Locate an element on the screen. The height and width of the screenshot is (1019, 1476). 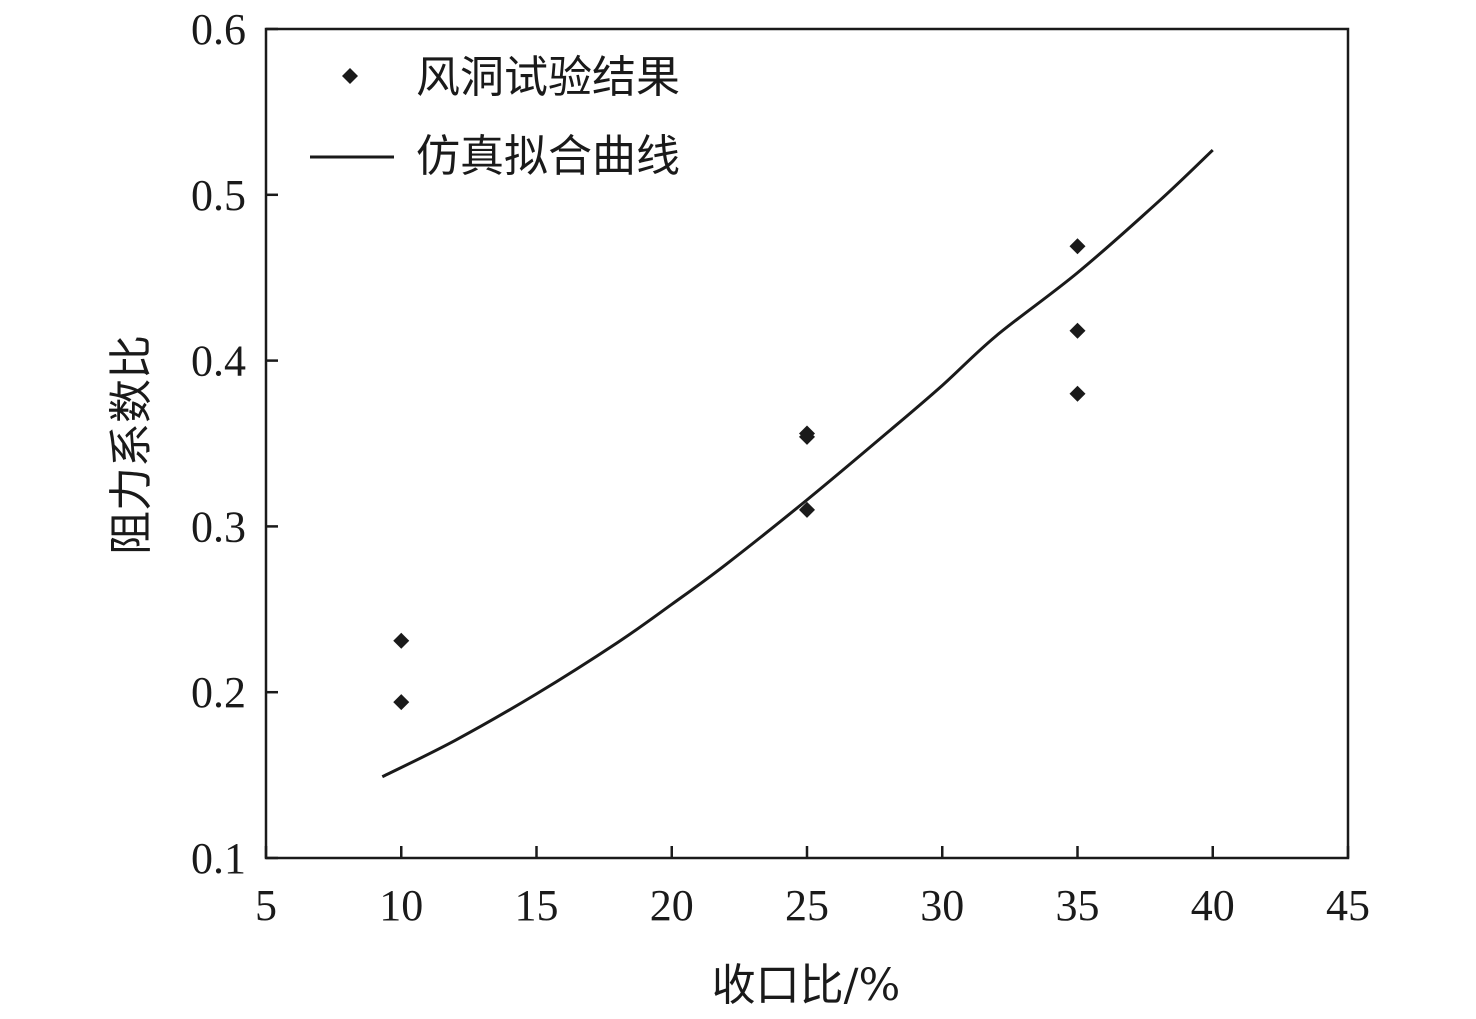
x-tick-label: 30 is located at coordinates (942, 905).